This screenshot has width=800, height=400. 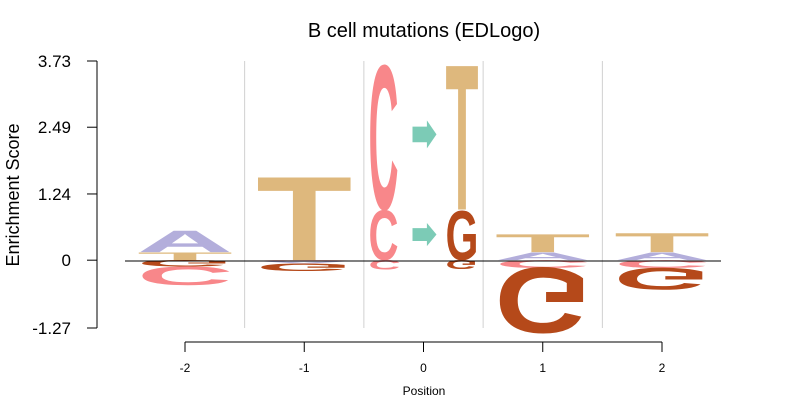 I want to click on x-tick-label: 2, so click(x=662, y=368).